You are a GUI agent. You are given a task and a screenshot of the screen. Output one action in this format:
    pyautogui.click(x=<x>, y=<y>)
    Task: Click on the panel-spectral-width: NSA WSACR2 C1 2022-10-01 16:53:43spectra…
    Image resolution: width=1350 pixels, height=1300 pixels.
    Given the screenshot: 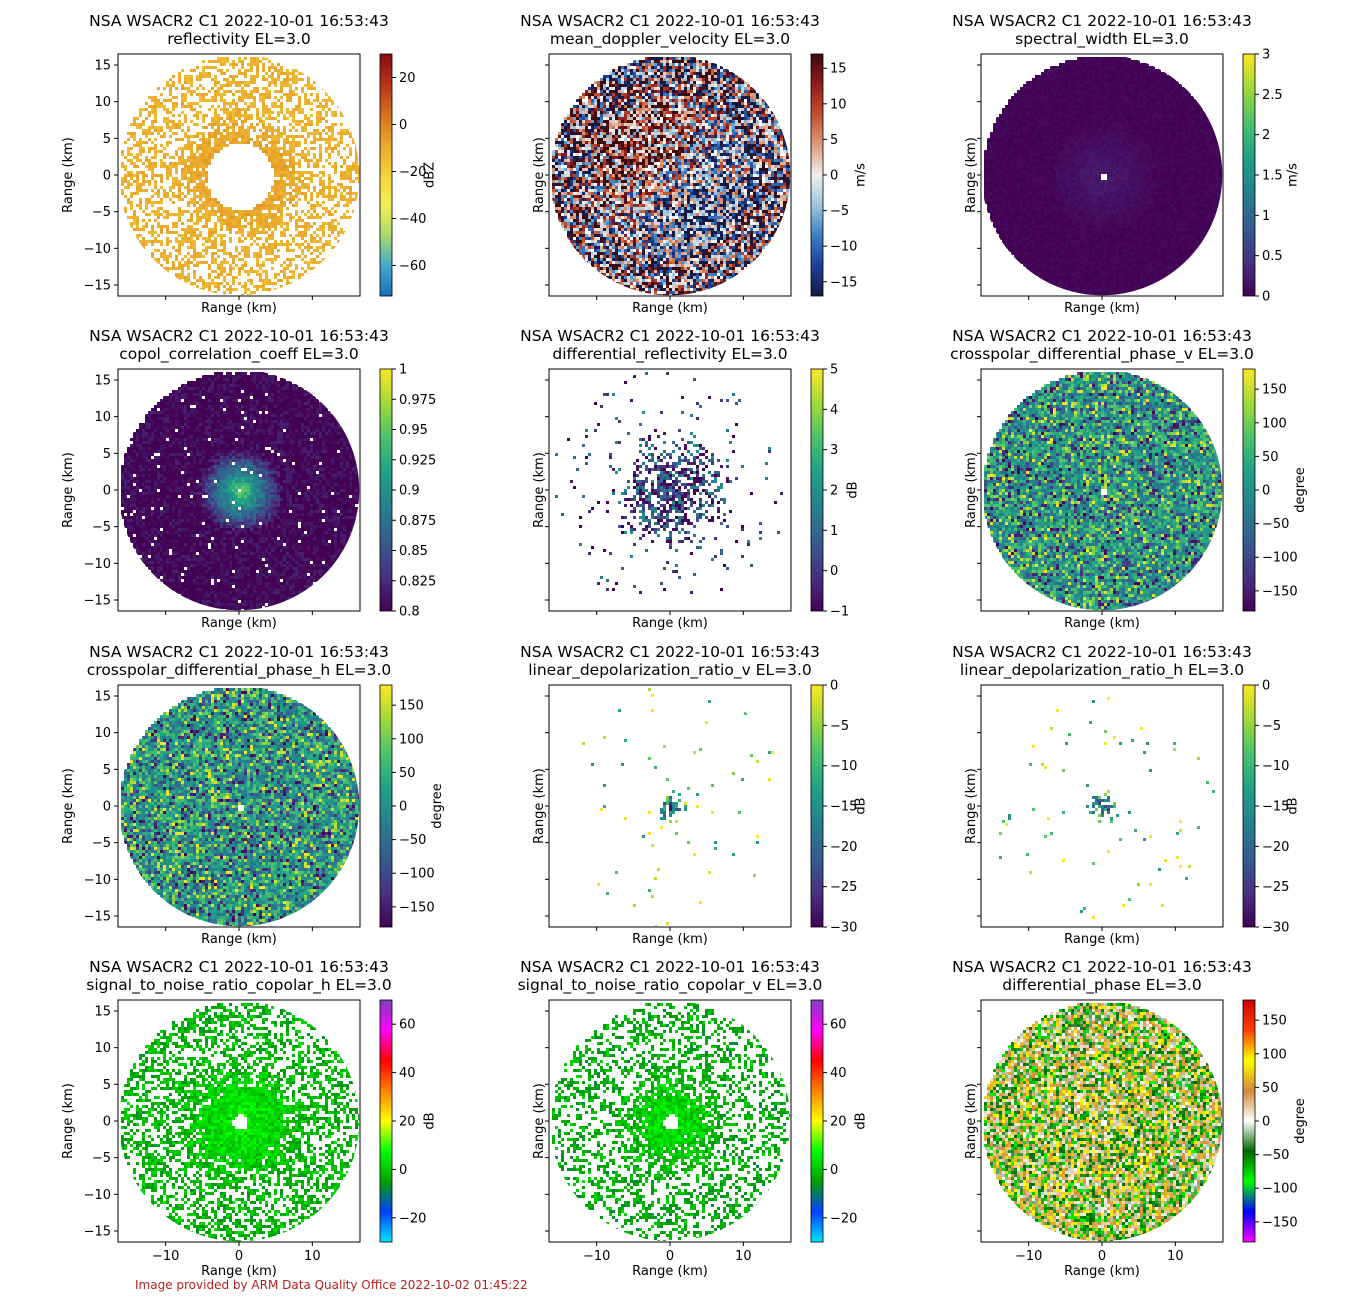 What is the action you would take?
    pyautogui.click(x=1126, y=164)
    